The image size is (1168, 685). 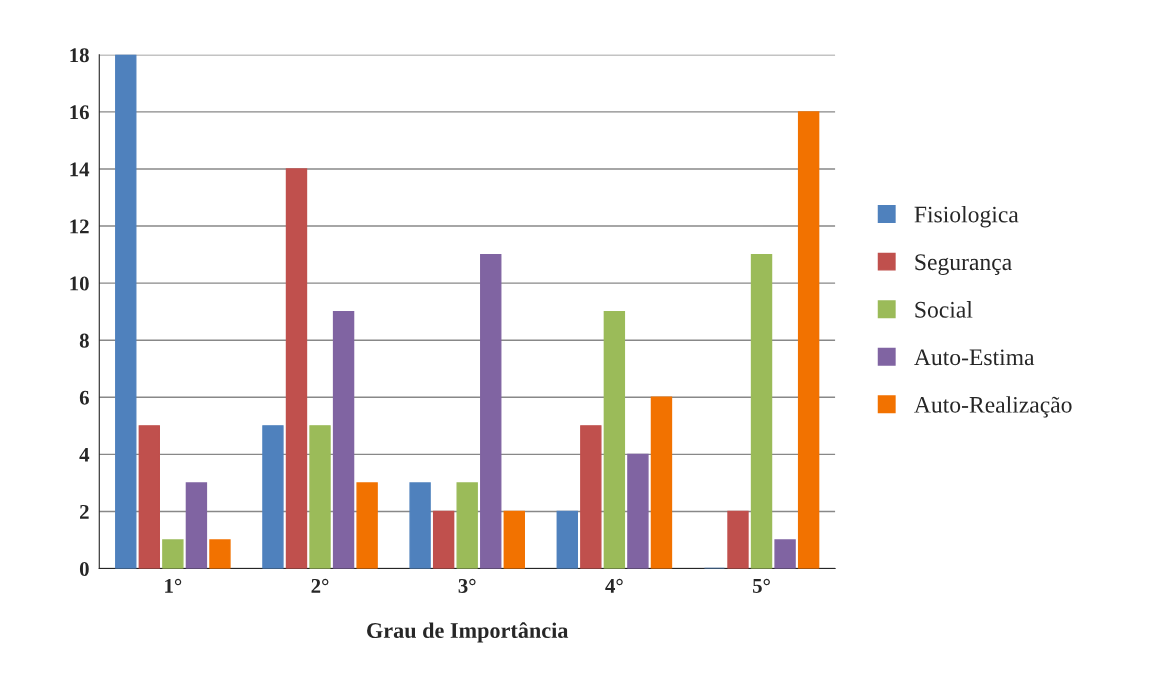 What do you see at coordinates (963, 264) in the screenshot?
I see `legend-label: Segurança` at bounding box center [963, 264].